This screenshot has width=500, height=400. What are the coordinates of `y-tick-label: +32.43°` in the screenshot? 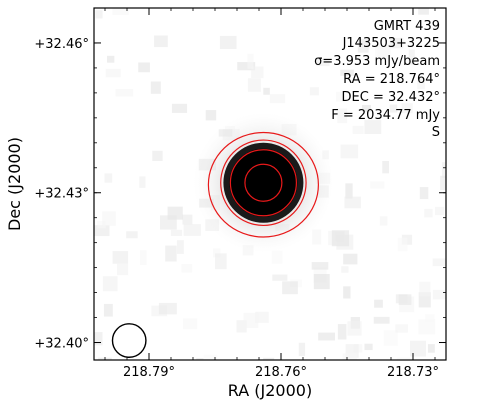 It's located at (61, 194).